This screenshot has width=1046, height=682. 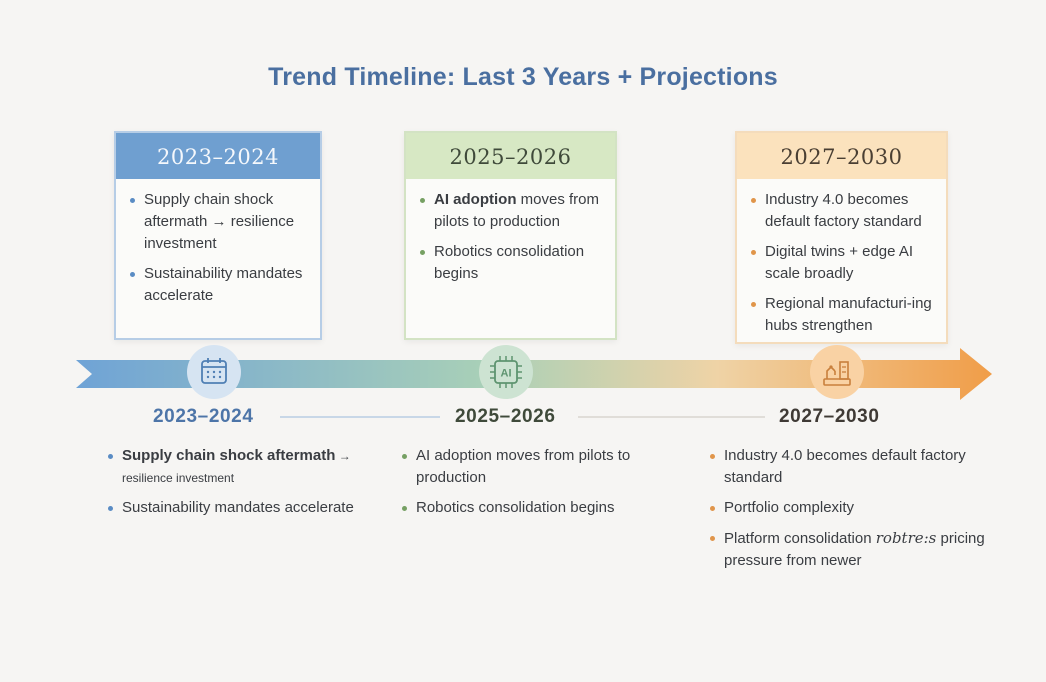 I want to click on period-label: 2025–2026, so click(x=505, y=417).